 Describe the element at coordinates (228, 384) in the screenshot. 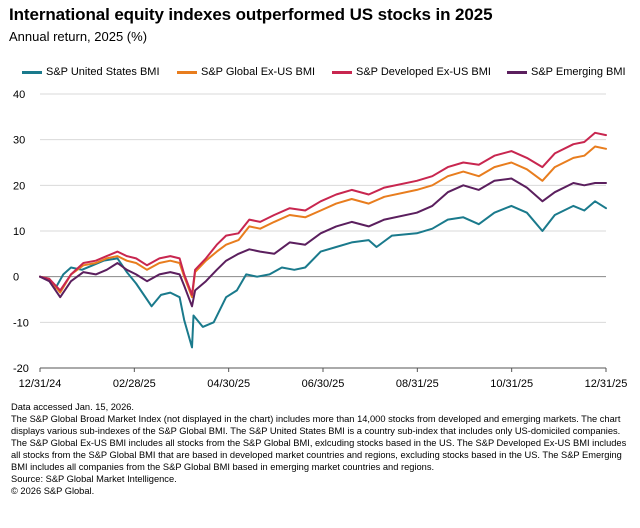

I see `x-tick-label: 04/30/25` at that location.